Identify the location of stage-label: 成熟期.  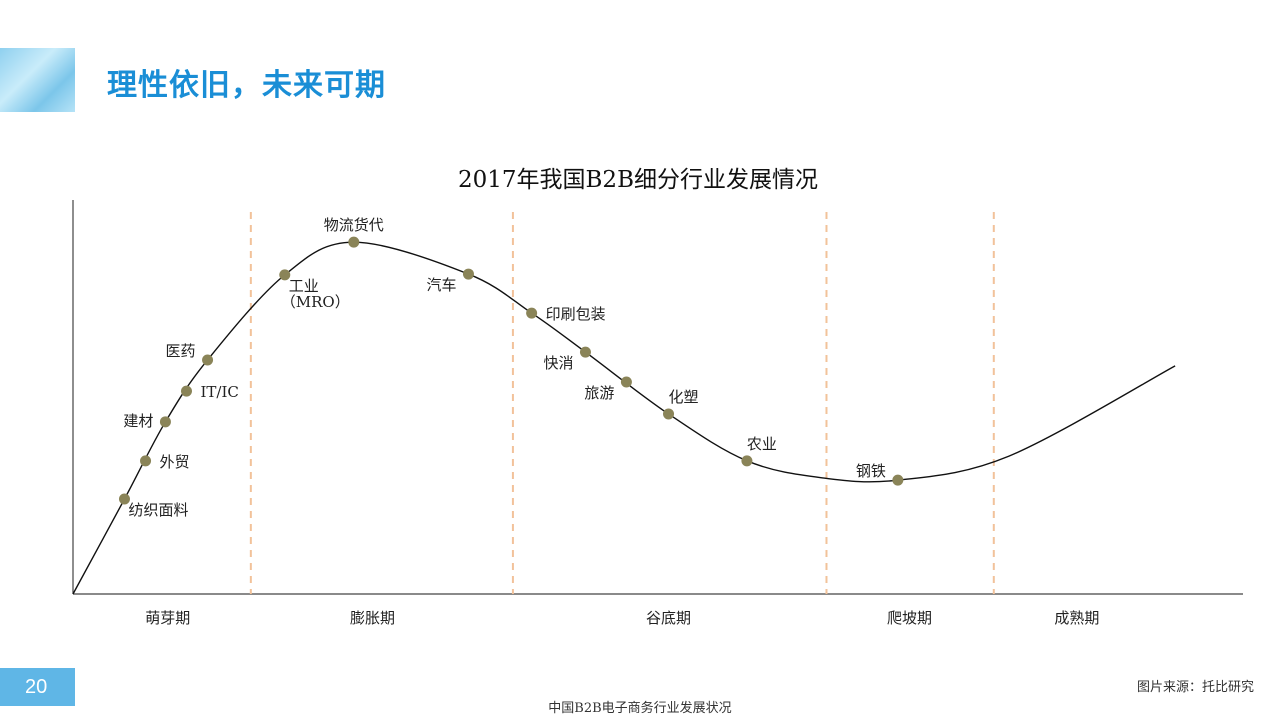
(1076, 618).